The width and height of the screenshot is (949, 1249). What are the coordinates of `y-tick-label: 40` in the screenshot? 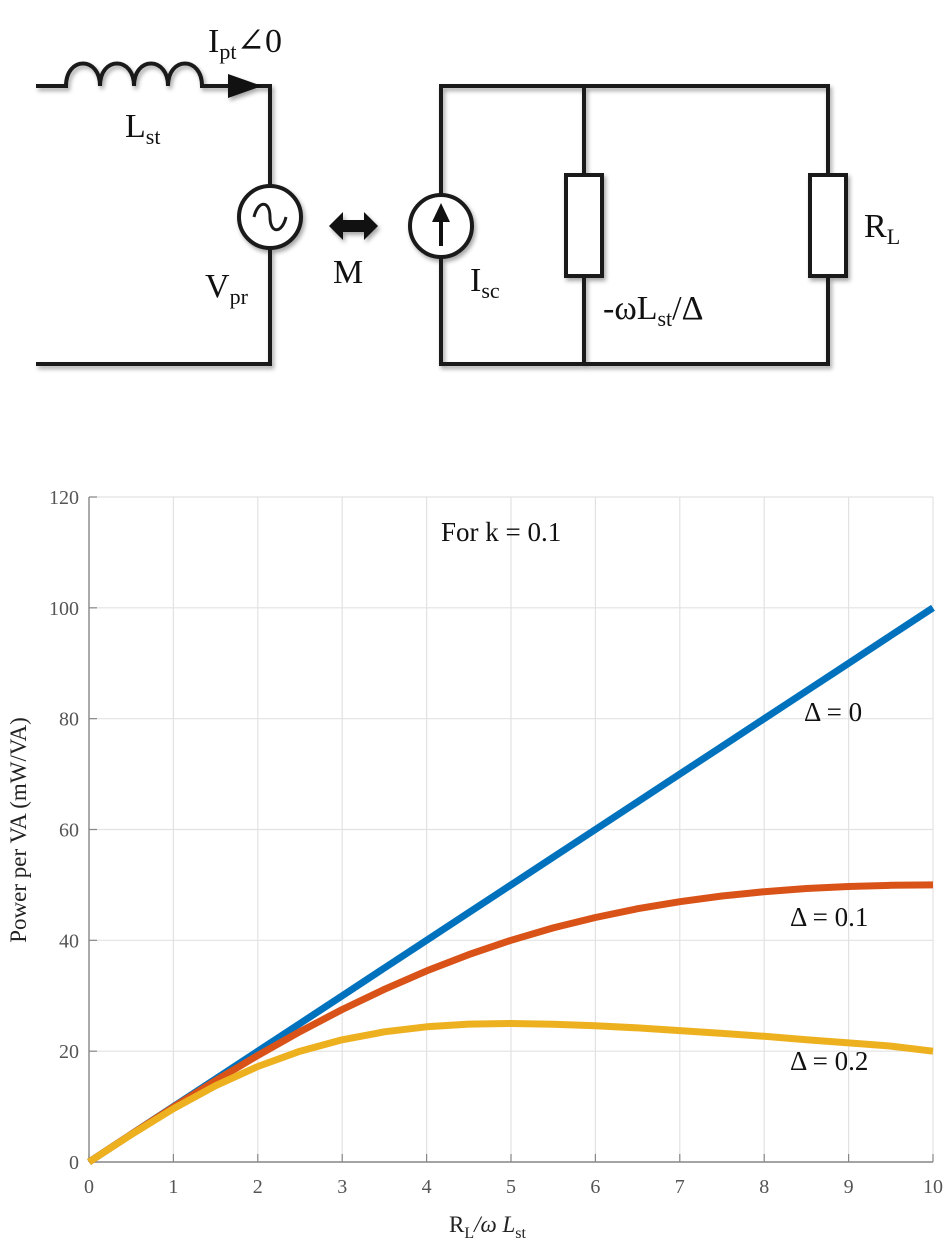 It's located at (69, 941).